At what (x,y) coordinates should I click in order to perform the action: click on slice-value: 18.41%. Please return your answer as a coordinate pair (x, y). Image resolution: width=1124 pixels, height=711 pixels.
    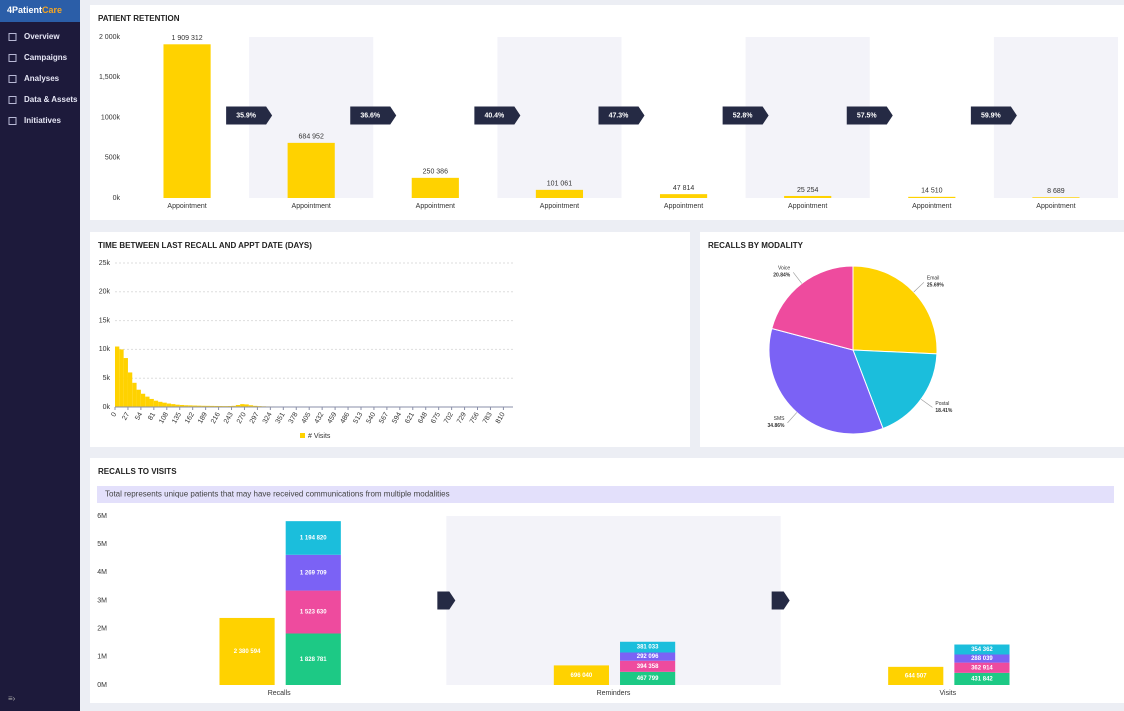
    Looking at the image, I should click on (944, 411).